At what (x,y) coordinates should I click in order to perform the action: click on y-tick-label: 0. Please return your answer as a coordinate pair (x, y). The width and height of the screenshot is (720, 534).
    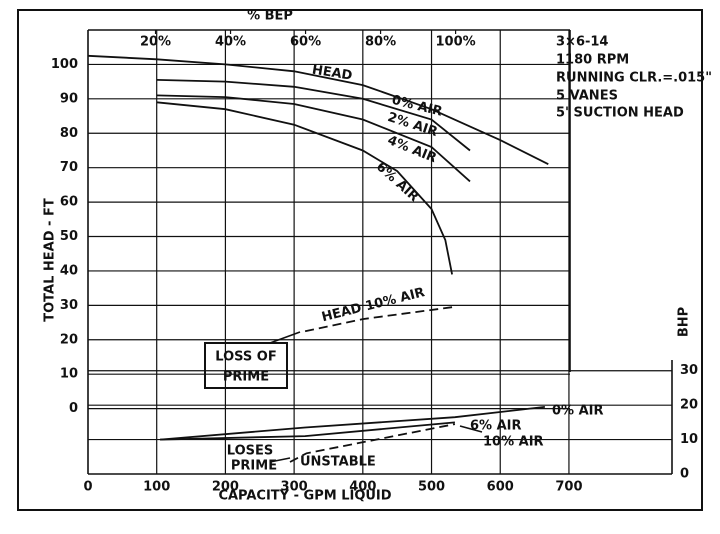
    Looking at the image, I should click on (73, 408).